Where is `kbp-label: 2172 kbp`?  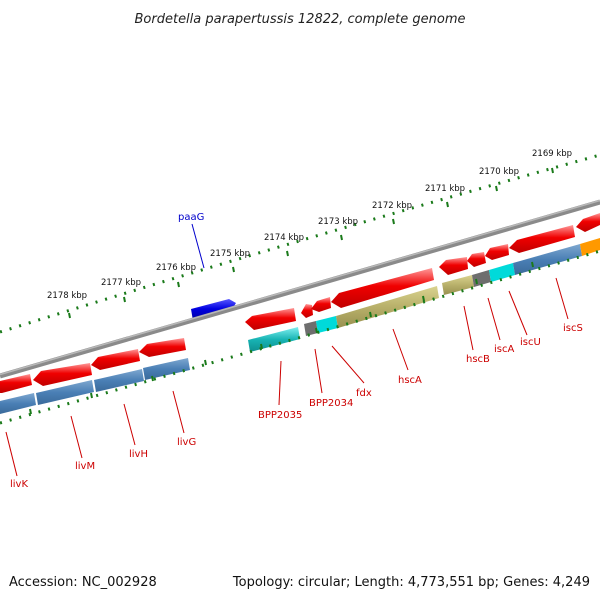
kbp-label: 2172 kbp is located at coordinates (392, 206).